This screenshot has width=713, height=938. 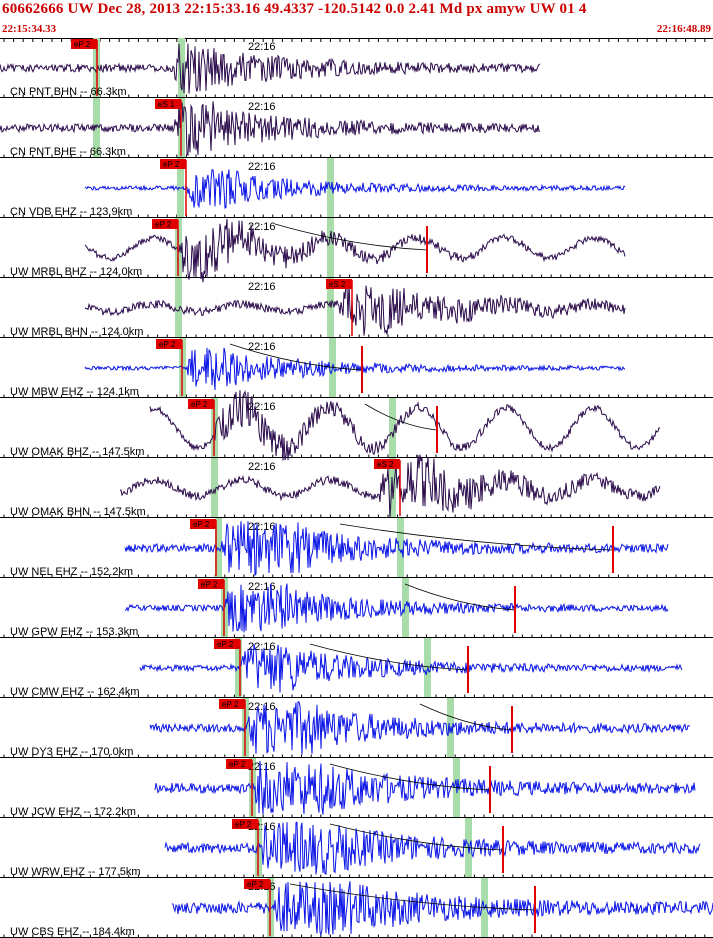 What do you see at coordinates (75, 872) in the screenshot?
I see `station-label: UW WRW EHZ -- 177.5km` at bounding box center [75, 872].